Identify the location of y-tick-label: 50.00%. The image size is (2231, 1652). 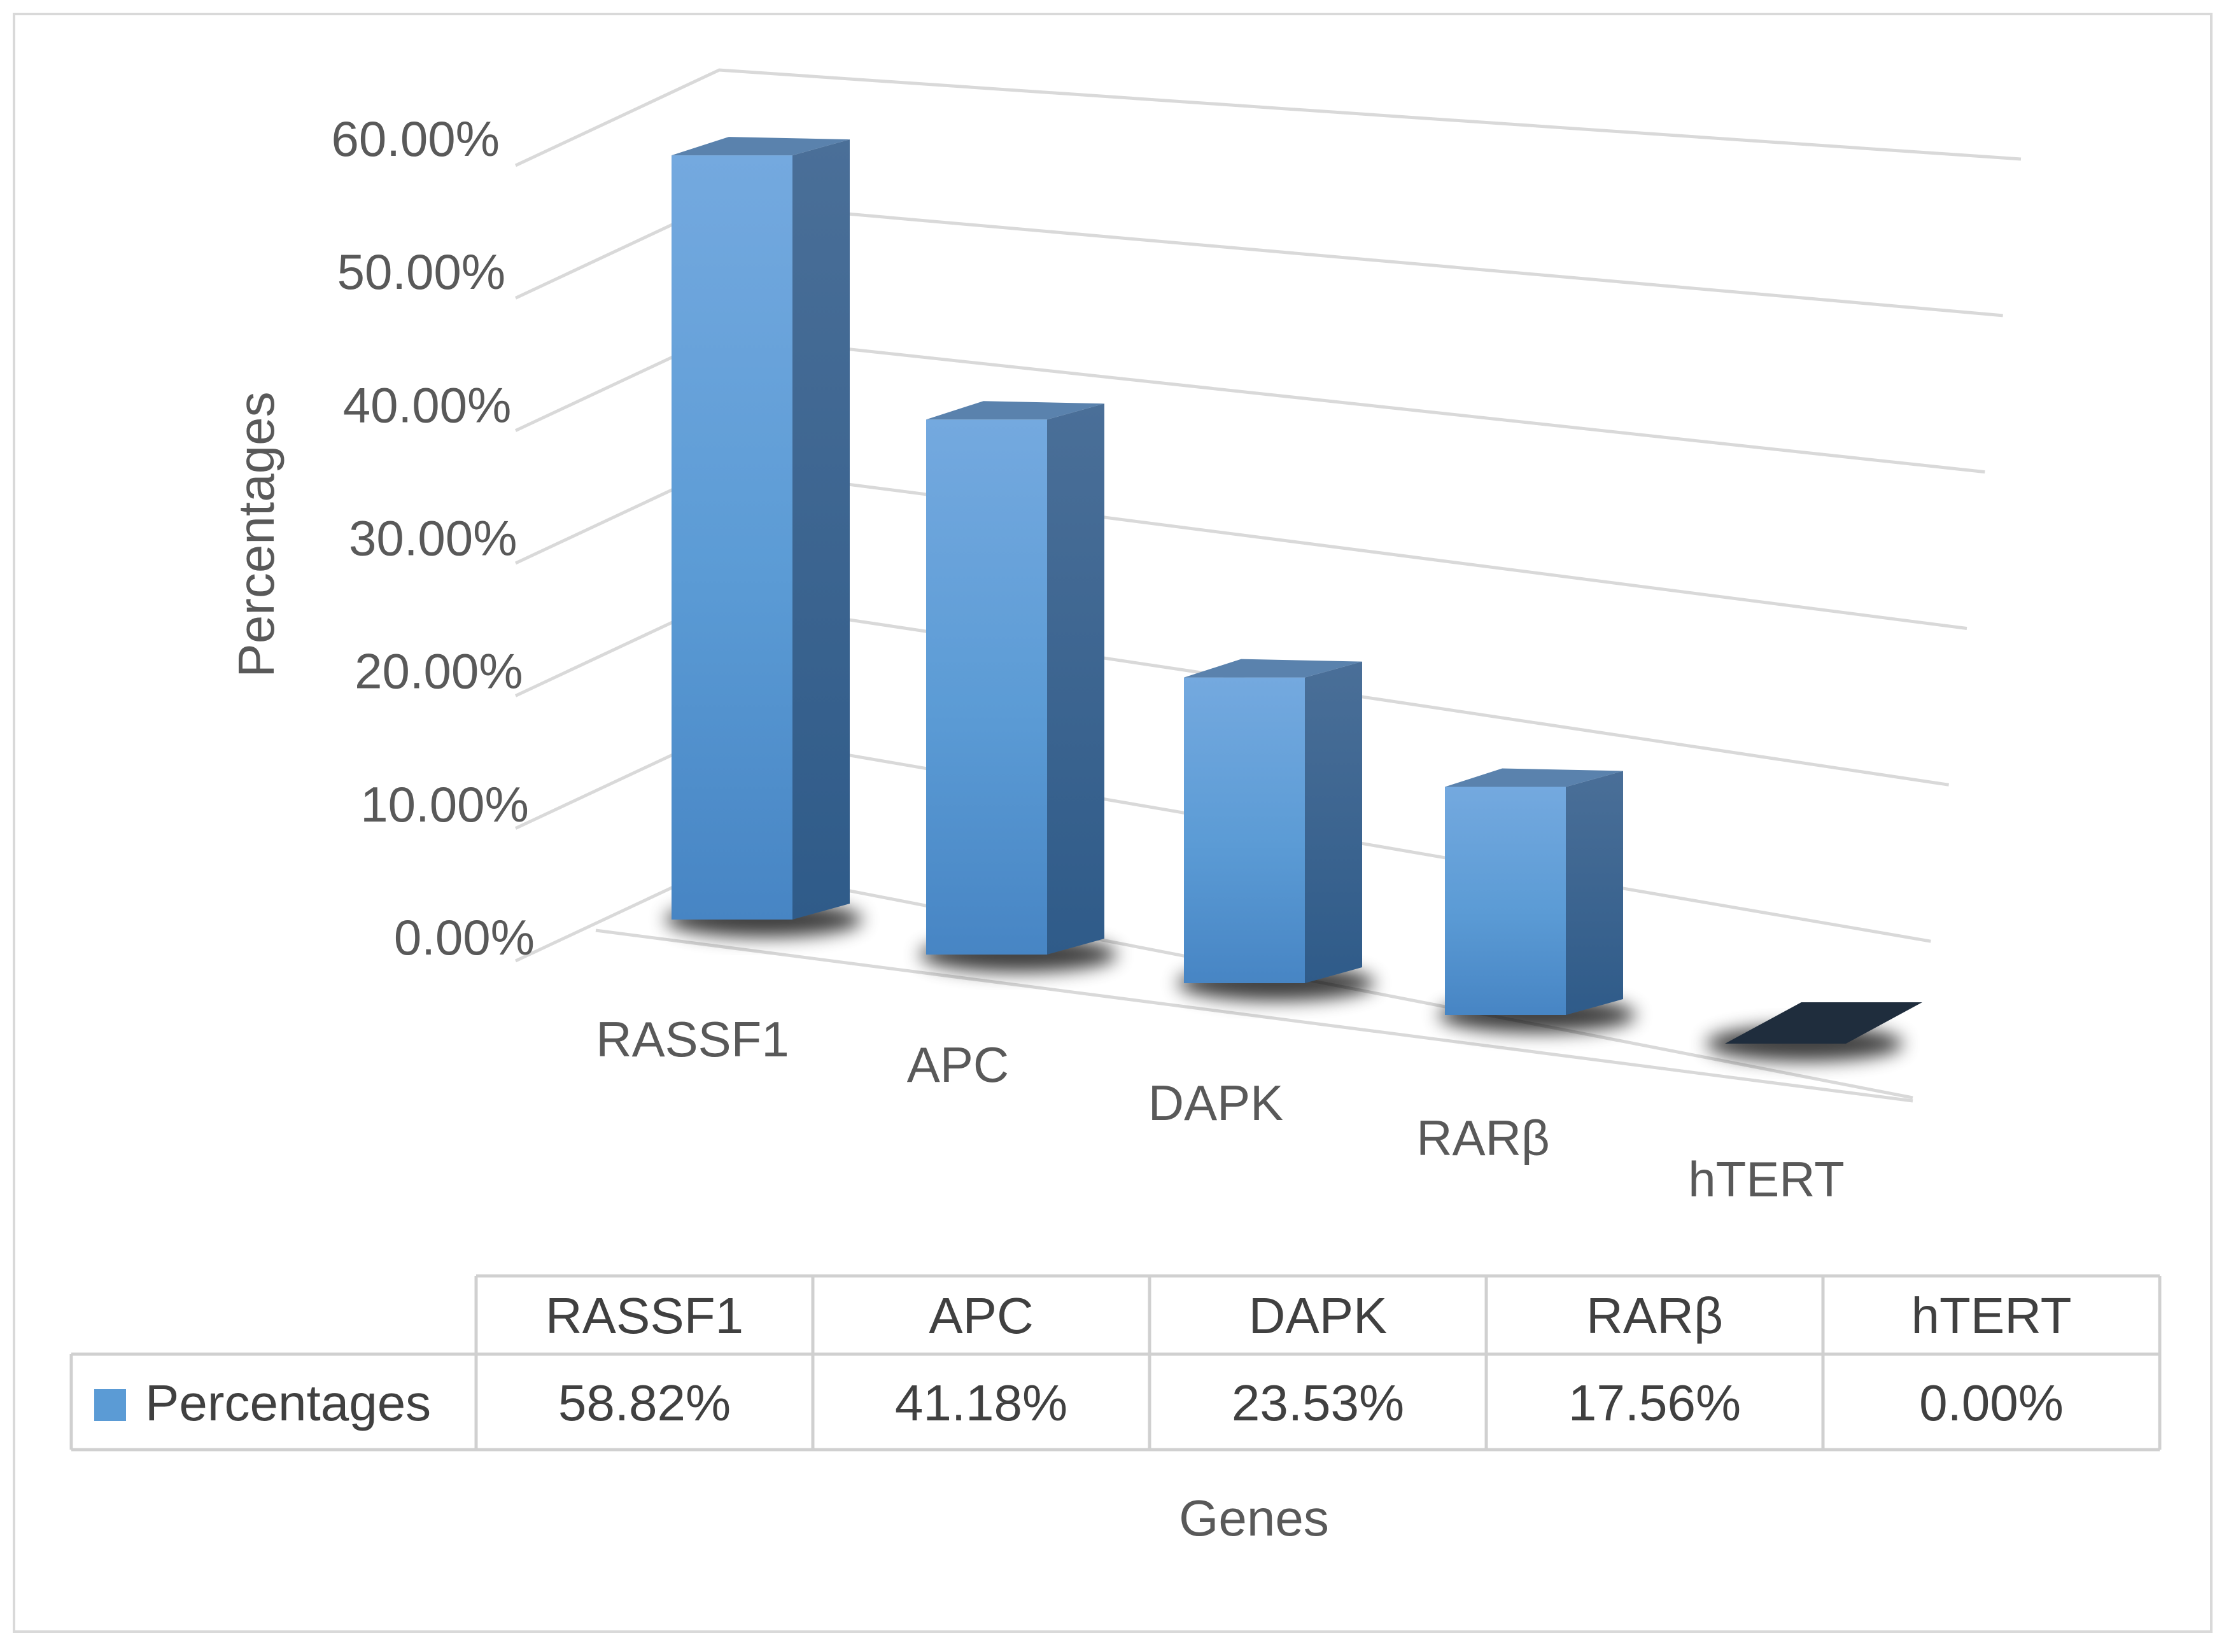
(421, 272).